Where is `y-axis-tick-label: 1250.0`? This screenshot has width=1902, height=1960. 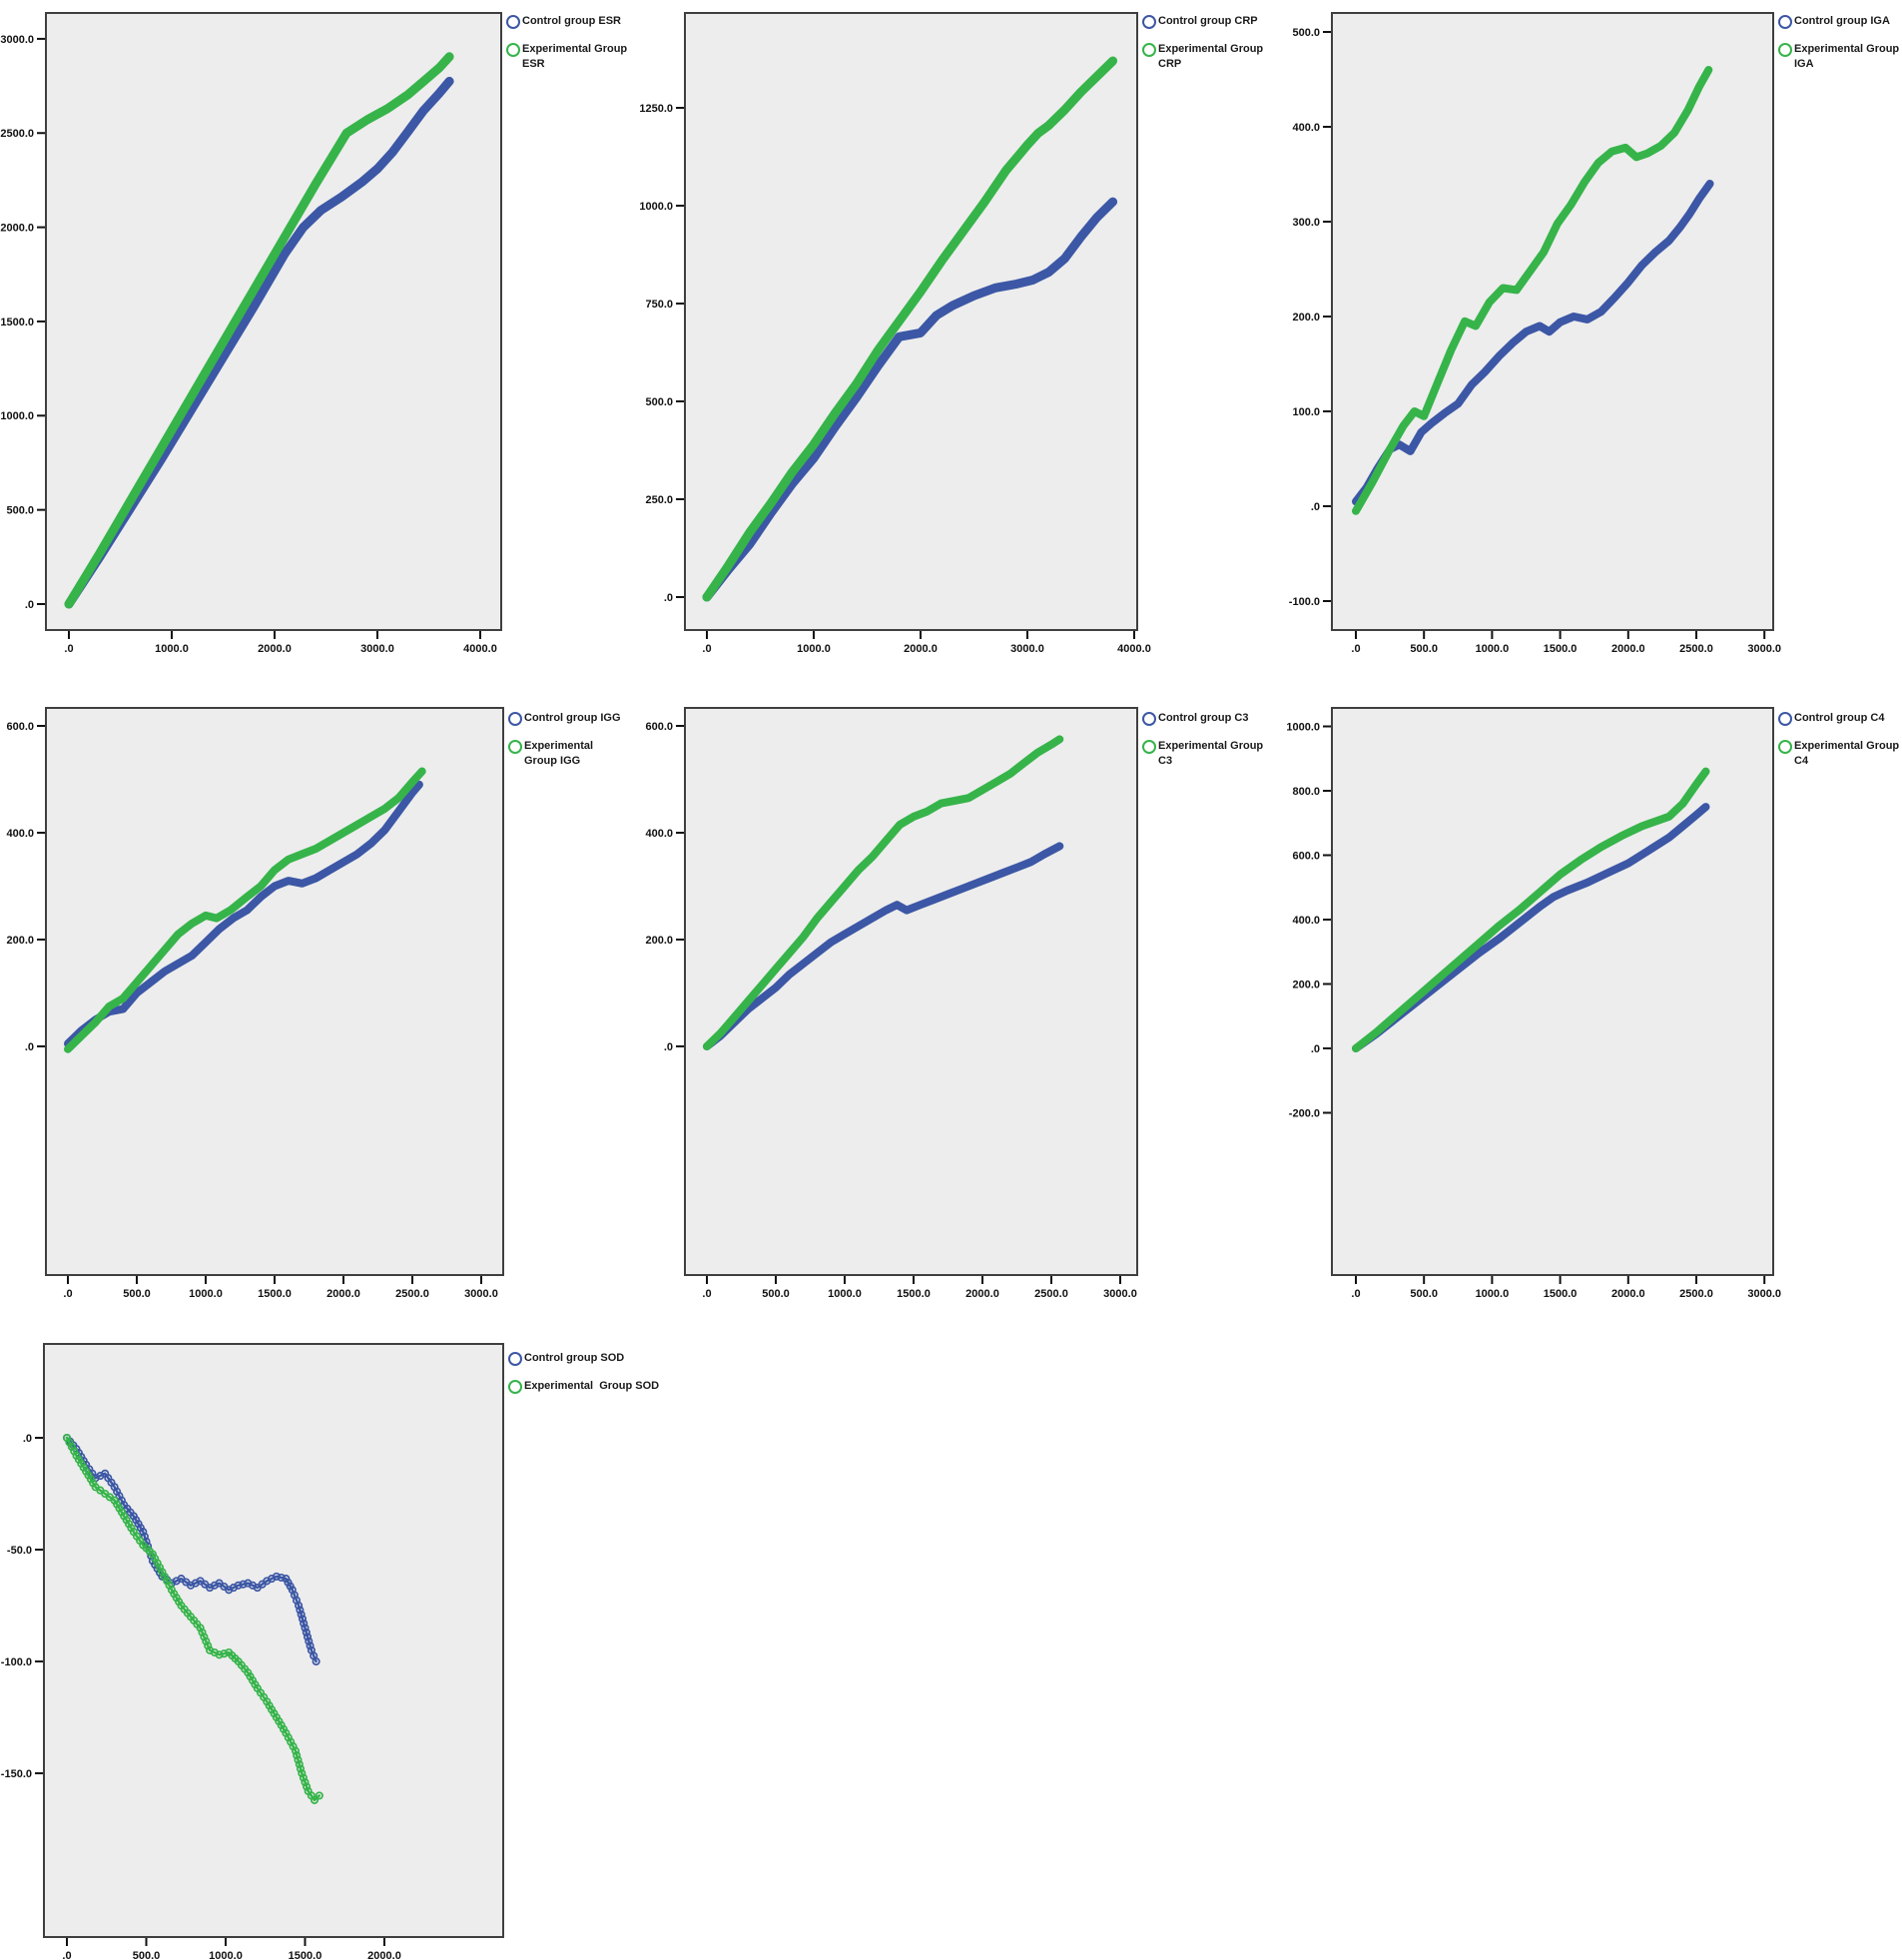
y-axis-tick-label: 1250.0 is located at coordinates (656, 109).